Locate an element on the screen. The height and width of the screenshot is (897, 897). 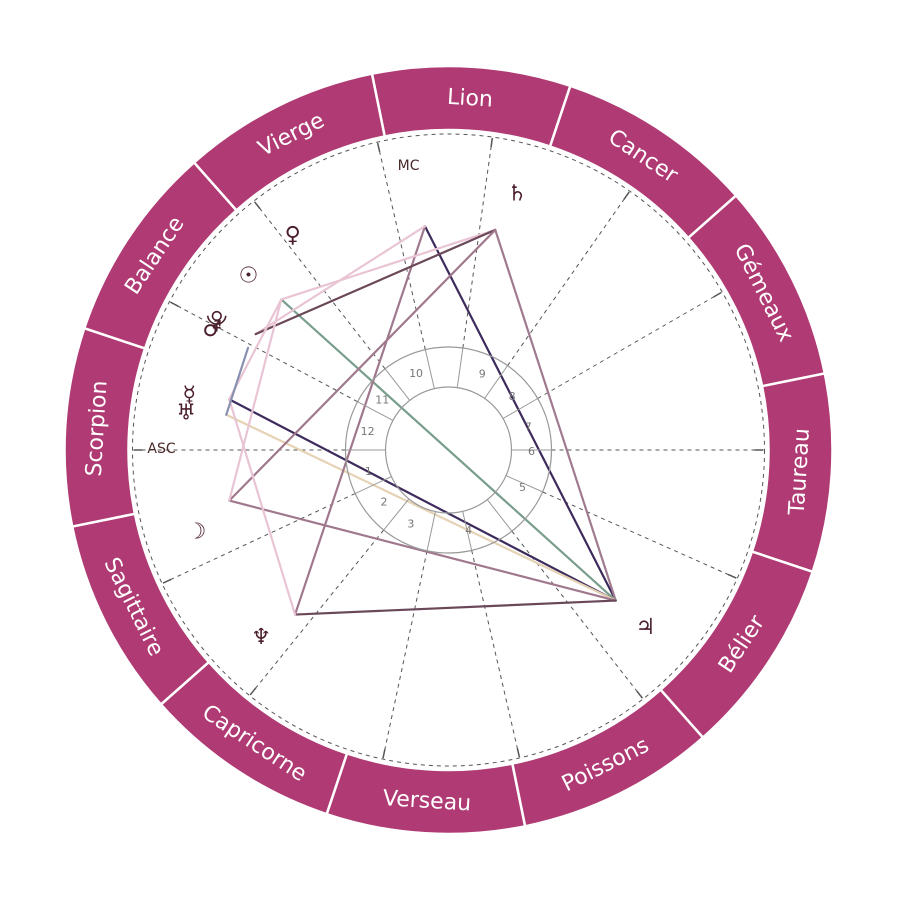
saturn-icon: ♄ is located at coordinates (517, 194).